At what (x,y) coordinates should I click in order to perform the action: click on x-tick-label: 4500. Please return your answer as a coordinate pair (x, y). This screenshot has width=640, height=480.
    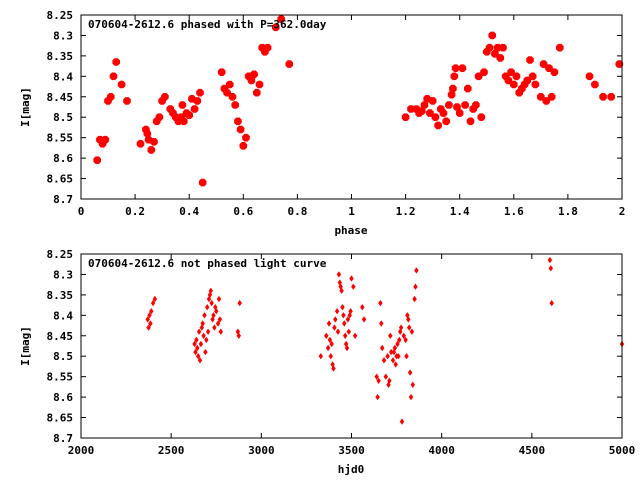
    Looking at the image, I should click on (532, 450).